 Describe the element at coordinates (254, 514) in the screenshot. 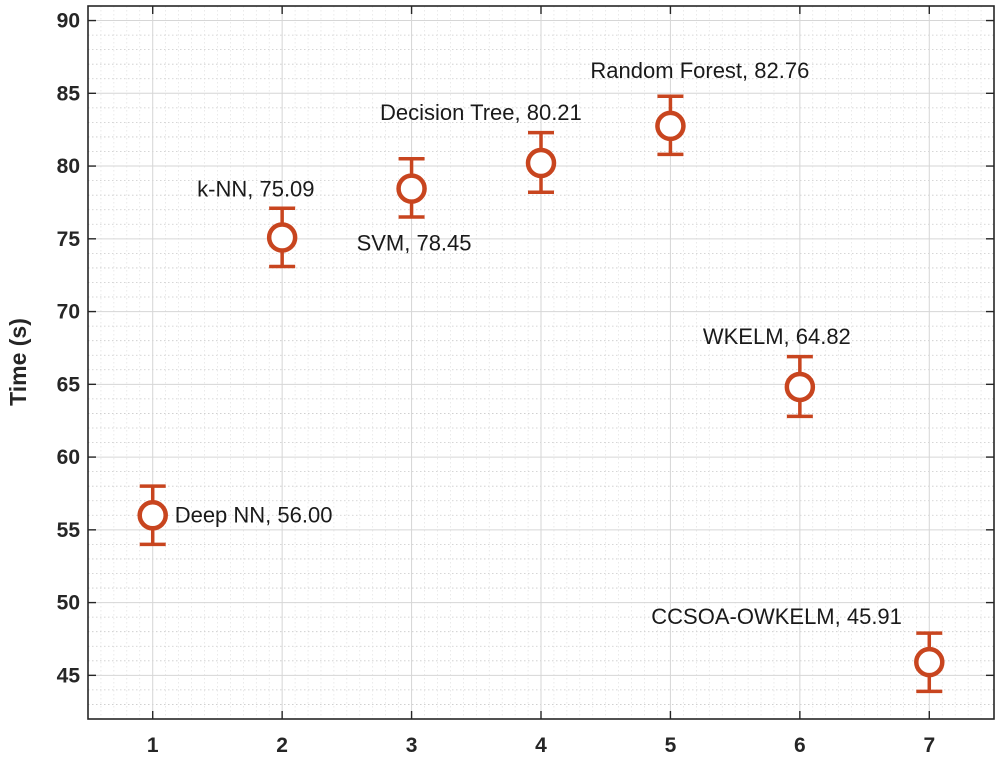

I see `data-label: Deep NN, 56.00` at that location.